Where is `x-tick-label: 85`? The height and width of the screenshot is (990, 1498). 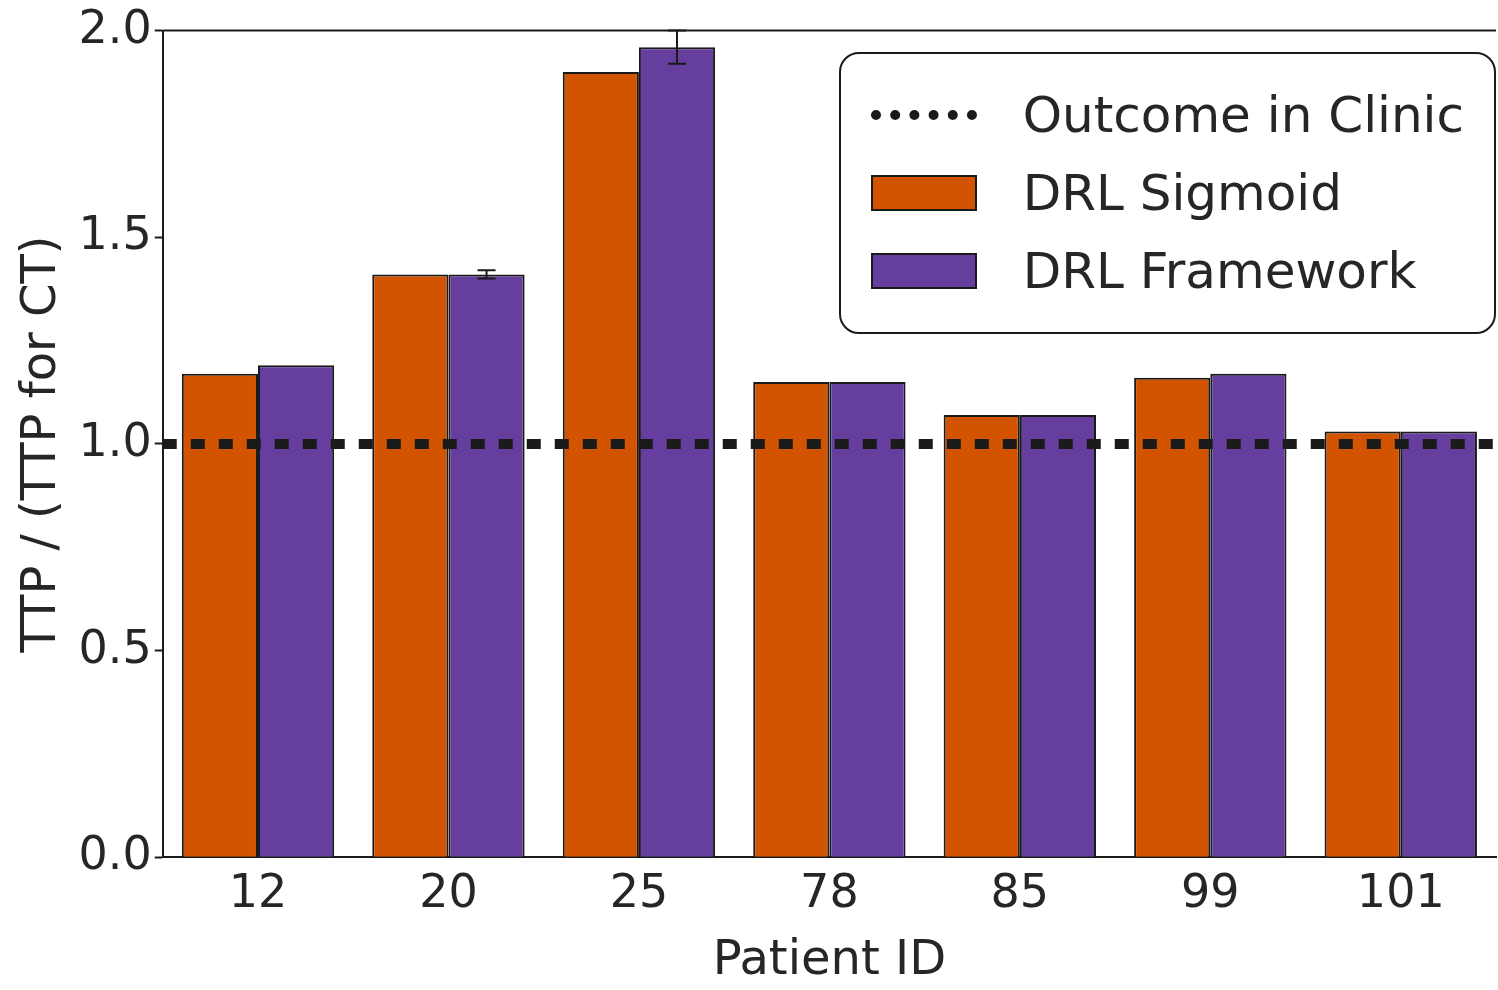
x-tick-label: 85 is located at coordinates (1020, 890).